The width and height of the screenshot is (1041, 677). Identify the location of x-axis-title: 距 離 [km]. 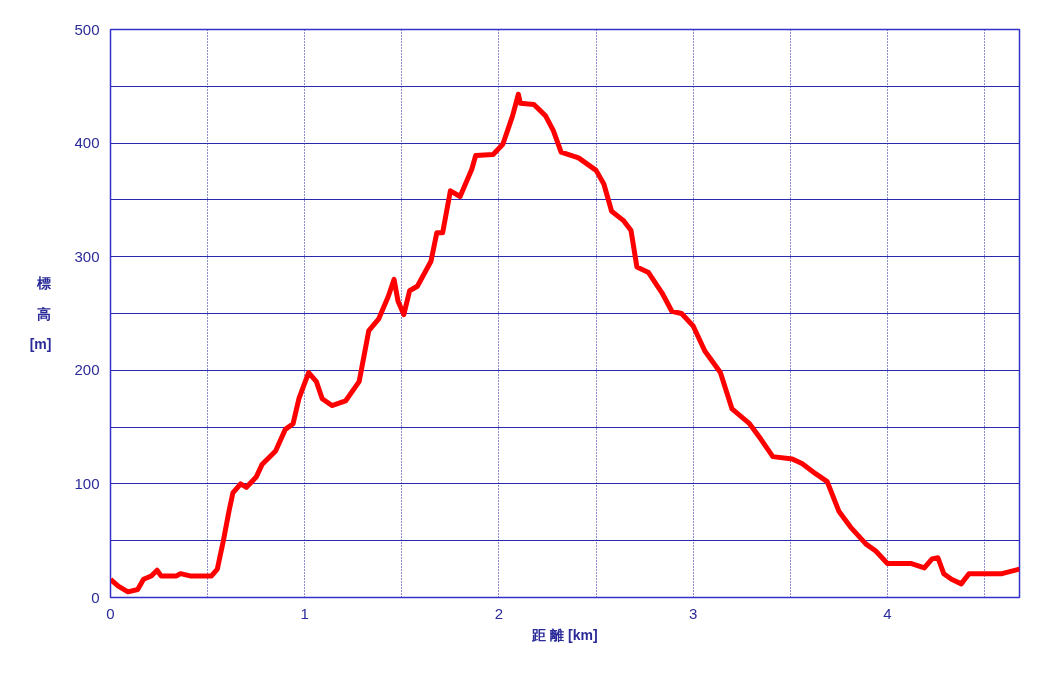
(564, 634).